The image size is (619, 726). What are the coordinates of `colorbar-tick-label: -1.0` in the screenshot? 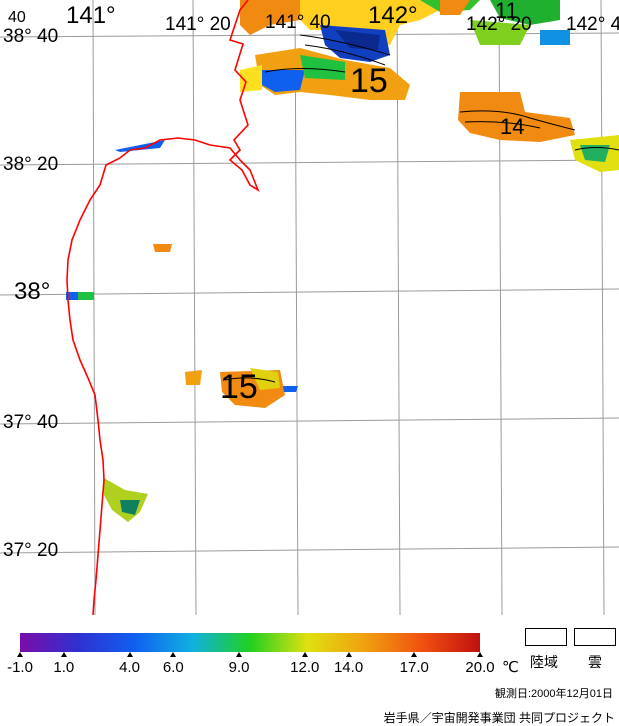 It's located at (20, 667).